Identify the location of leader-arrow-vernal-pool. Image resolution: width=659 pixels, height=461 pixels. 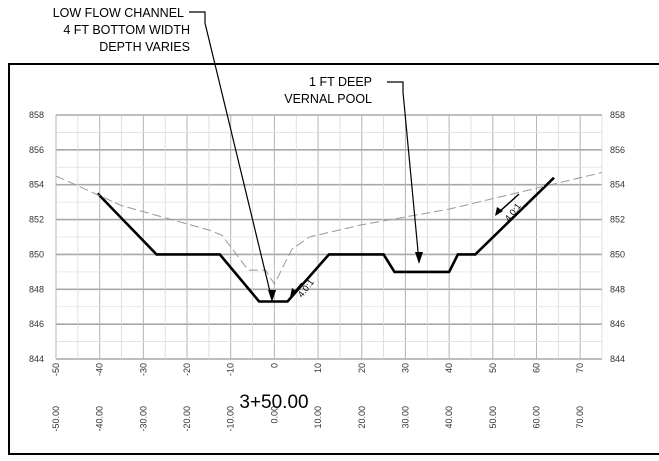
(419, 258).